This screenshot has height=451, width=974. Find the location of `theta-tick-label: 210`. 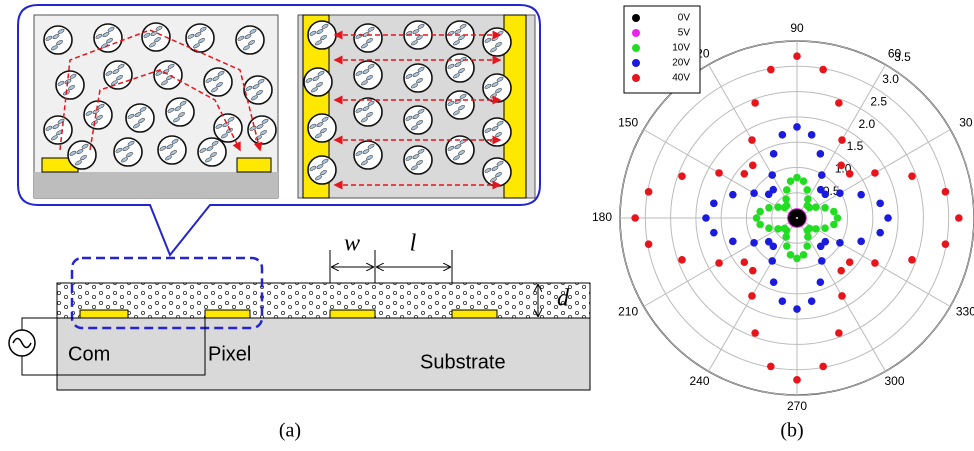

theta-tick-label: 210 is located at coordinates (628, 312).